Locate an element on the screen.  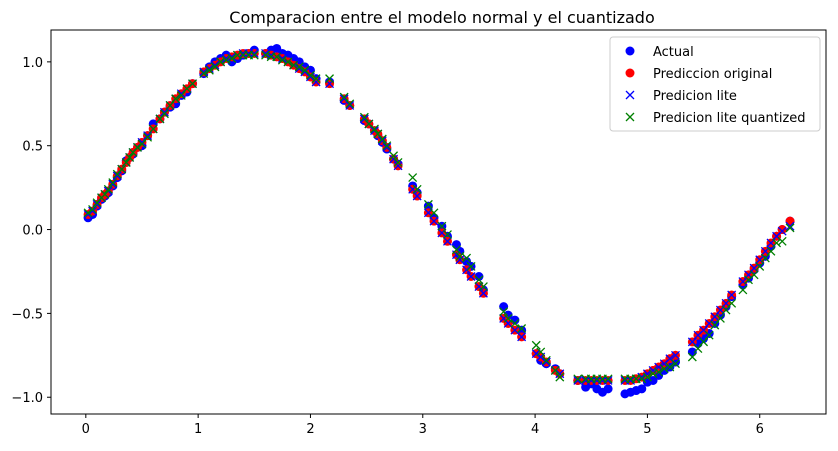
legend-label: Actual is located at coordinates (673, 52).